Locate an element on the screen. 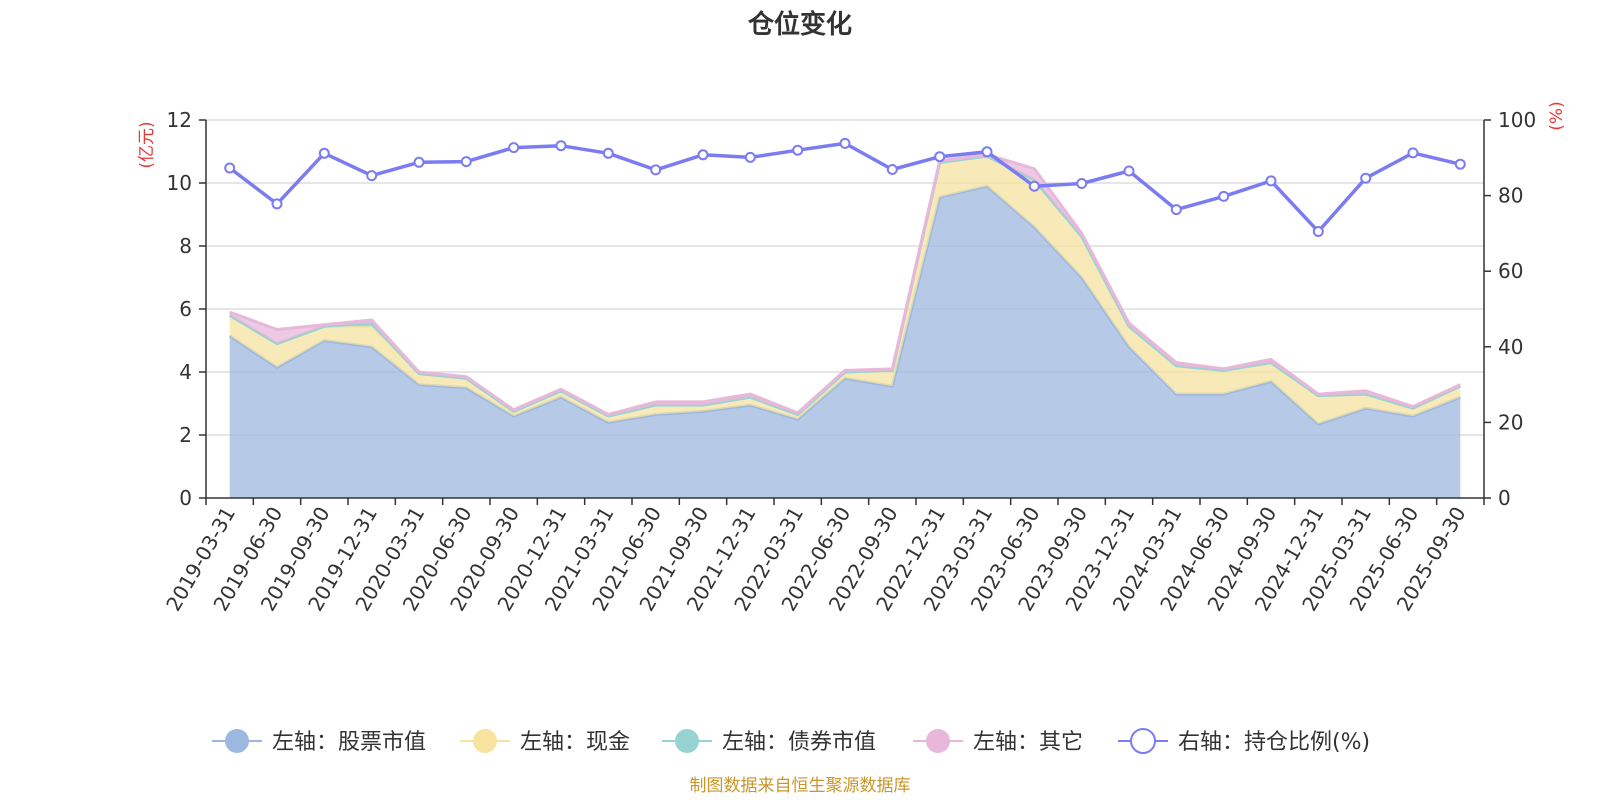 The height and width of the screenshot is (800, 1600). legend-label: 左轴：债券市值 is located at coordinates (799, 742).